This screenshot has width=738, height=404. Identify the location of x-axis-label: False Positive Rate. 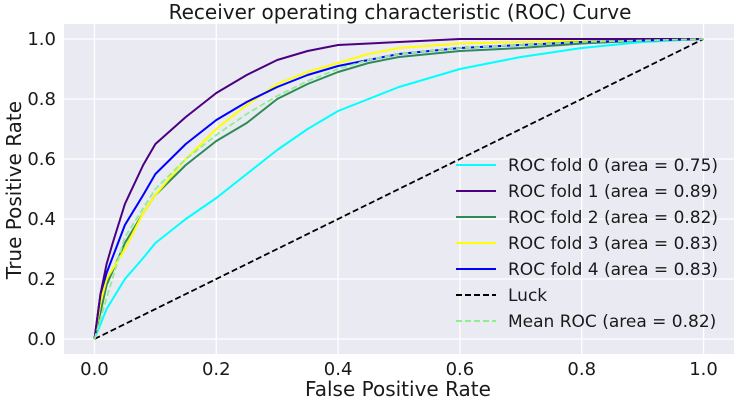
(398, 389).